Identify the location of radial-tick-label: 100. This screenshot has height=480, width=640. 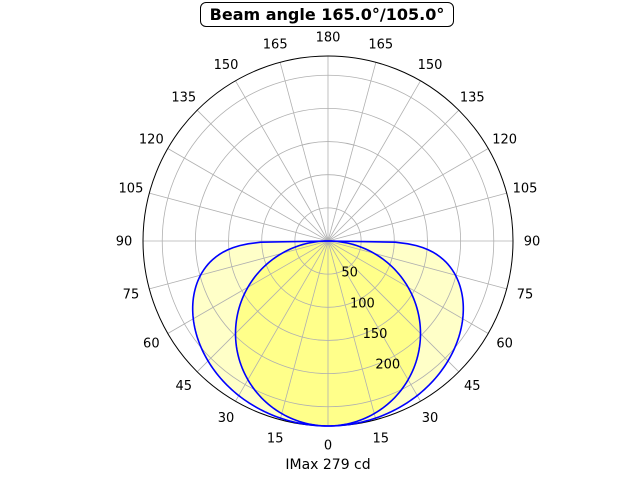
(362, 303).